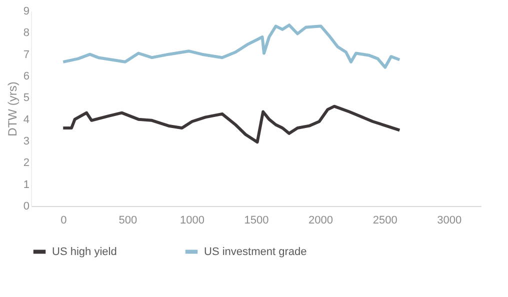  I want to click on y-tick-label: 4, so click(26, 120).